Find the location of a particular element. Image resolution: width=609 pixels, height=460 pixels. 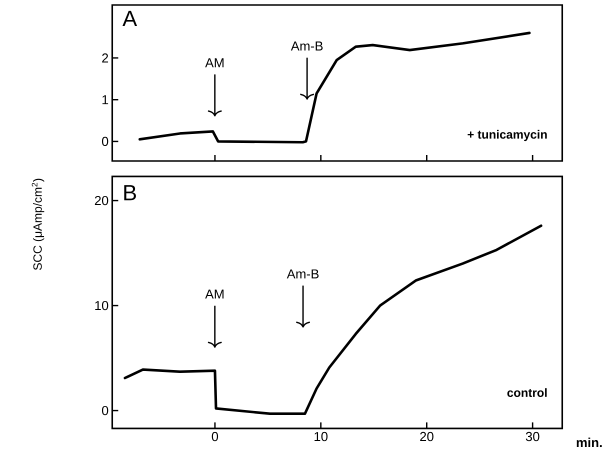

x-tick-label: 0 is located at coordinates (215, 437).